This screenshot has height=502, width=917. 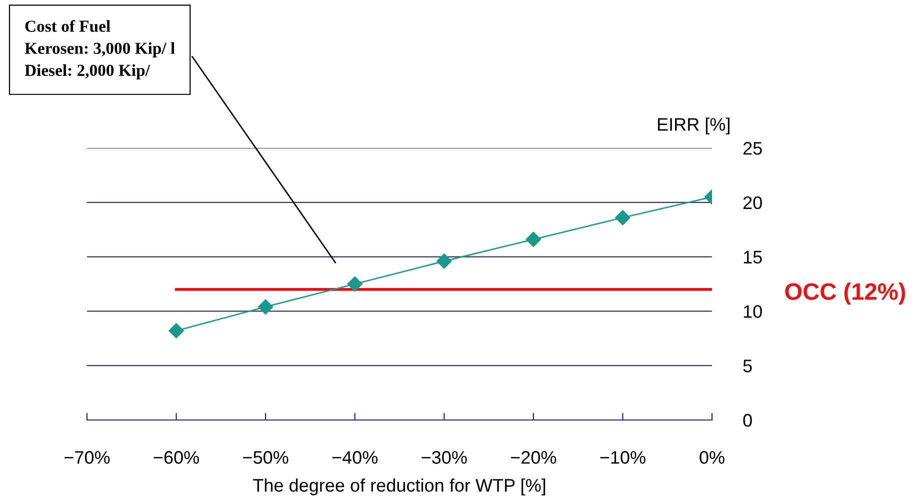 What do you see at coordinates (753, 257) in the screenshot?
I see `y-tick-label: 15` at bounding box center [753, 257].